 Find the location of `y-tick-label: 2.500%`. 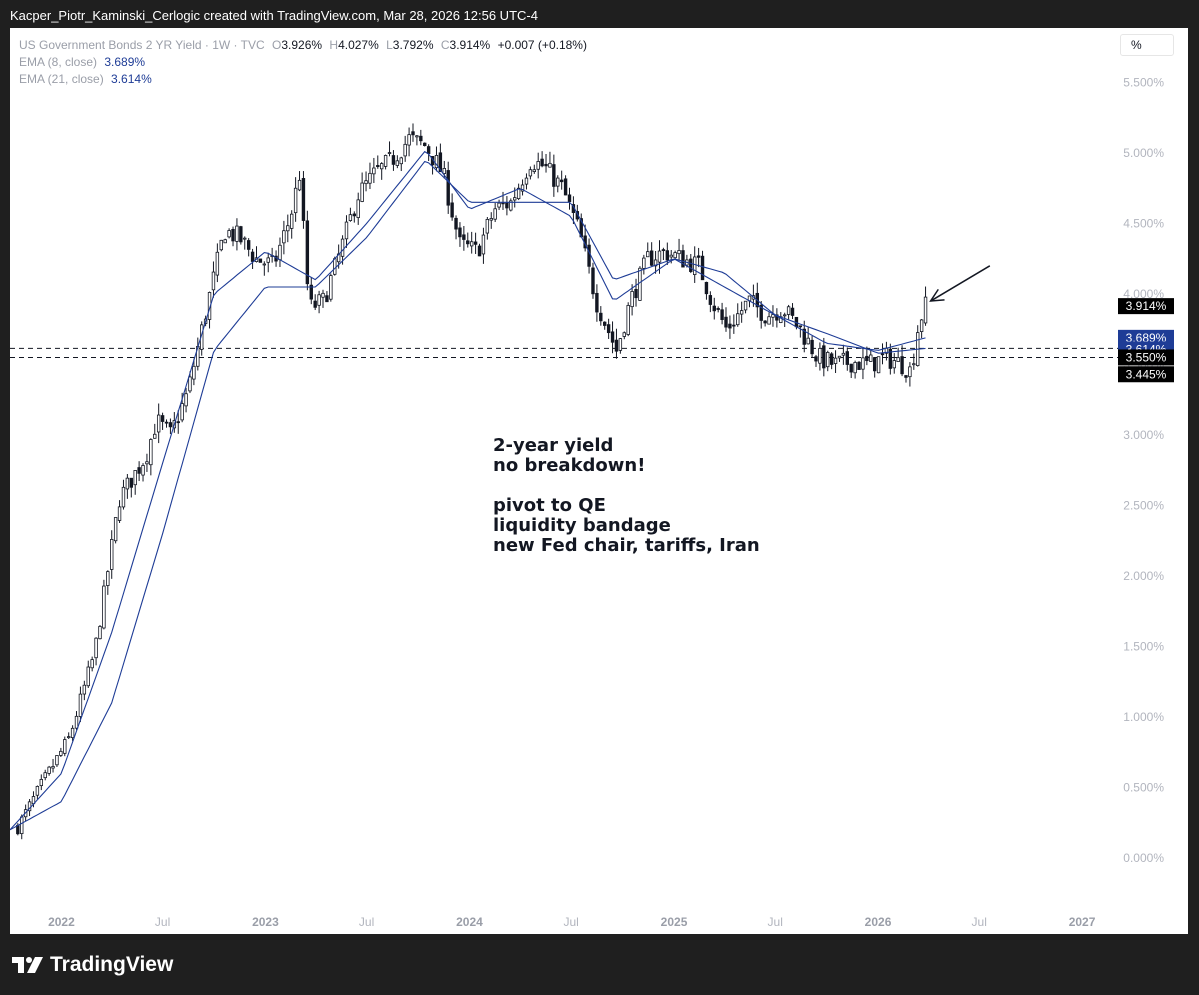

y-tick-label: 2.500% is located at coordinates (1143, 506).